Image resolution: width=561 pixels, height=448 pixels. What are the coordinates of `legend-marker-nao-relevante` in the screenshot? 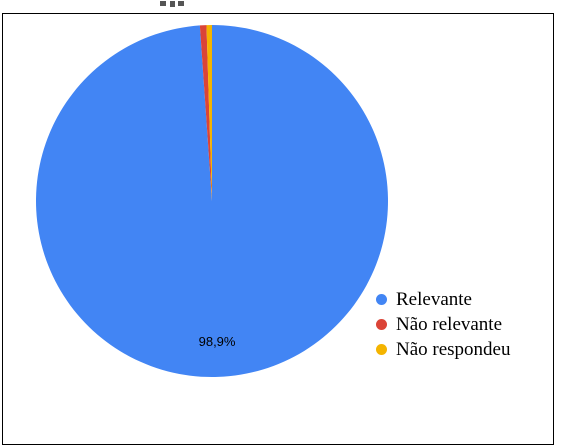 It's located at (381, 324).